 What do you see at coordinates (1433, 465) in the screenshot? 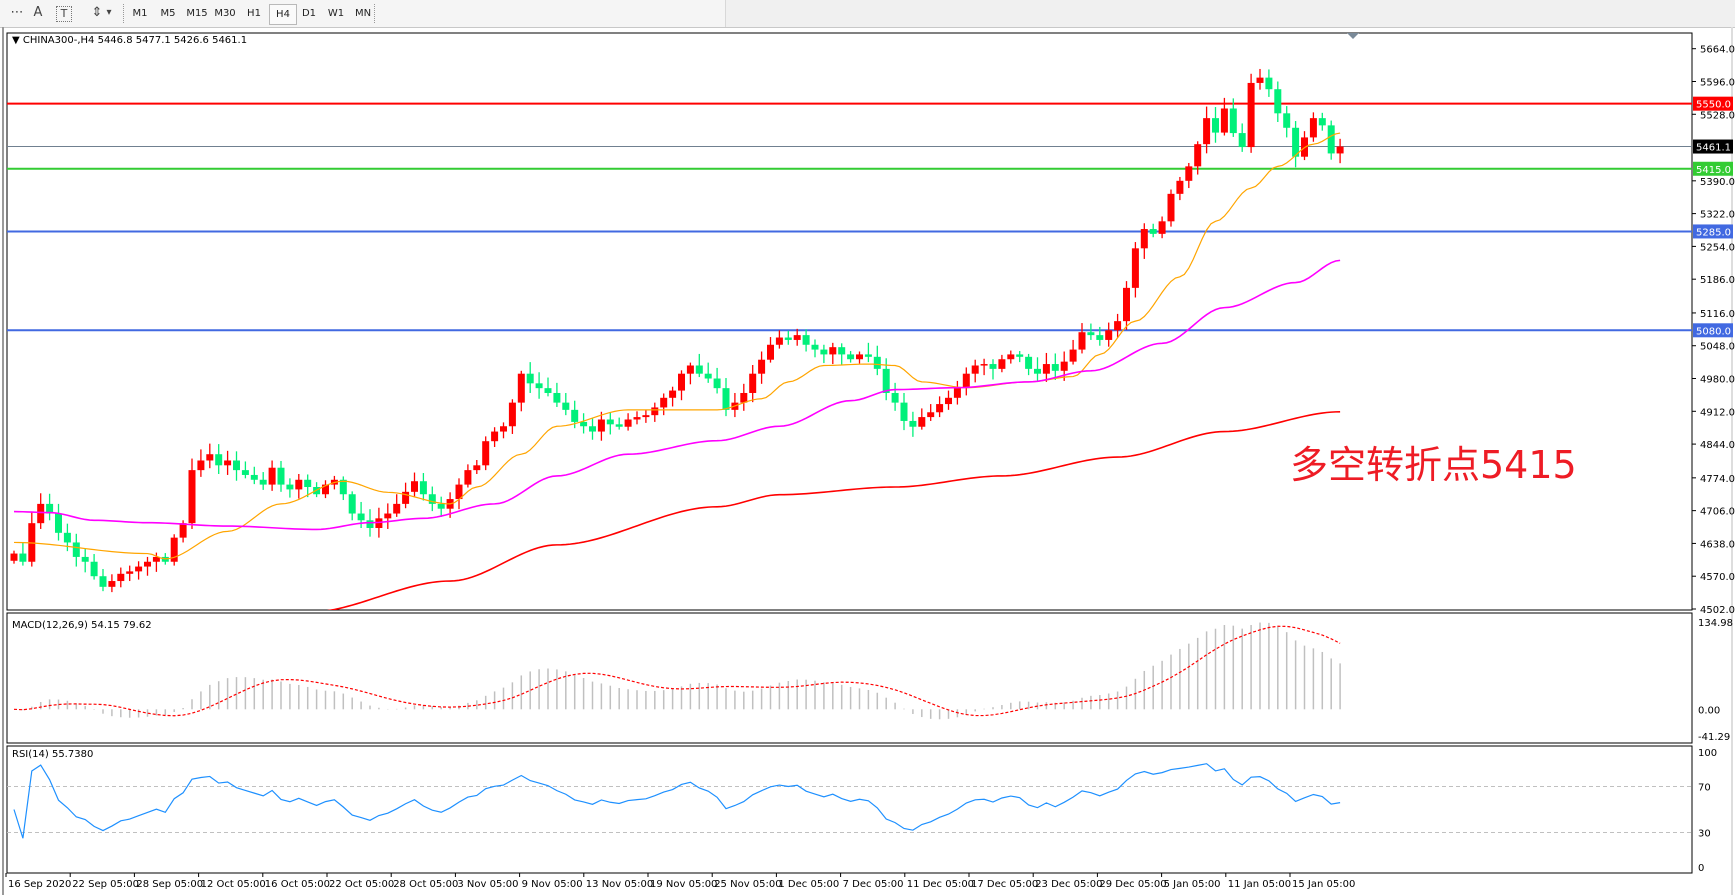
I see `annotation-text: 多空转折点5415` at bounding box center [1433, 465].